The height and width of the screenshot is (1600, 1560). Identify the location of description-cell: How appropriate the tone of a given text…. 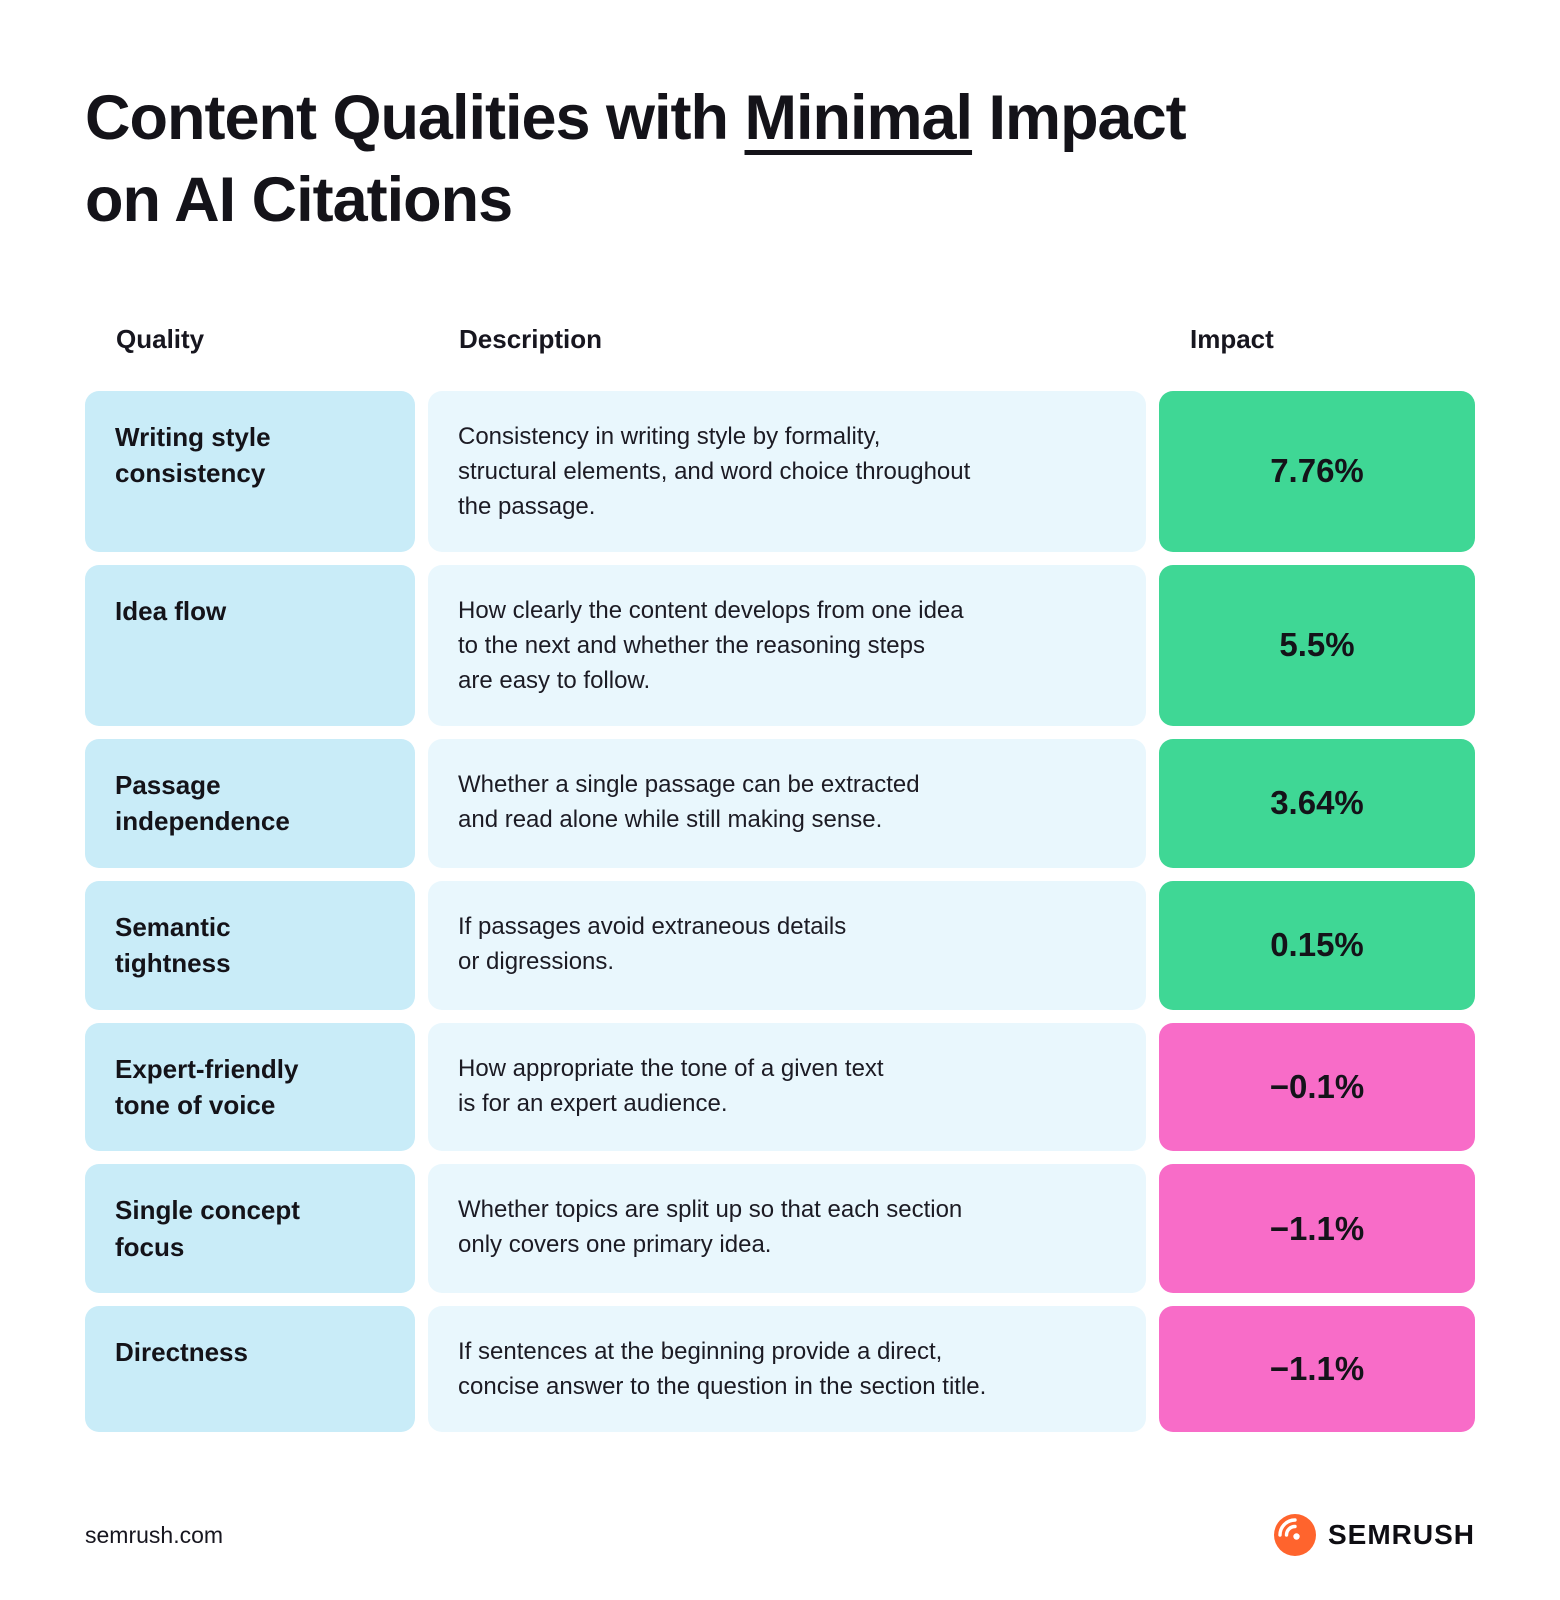
(787, 1087).